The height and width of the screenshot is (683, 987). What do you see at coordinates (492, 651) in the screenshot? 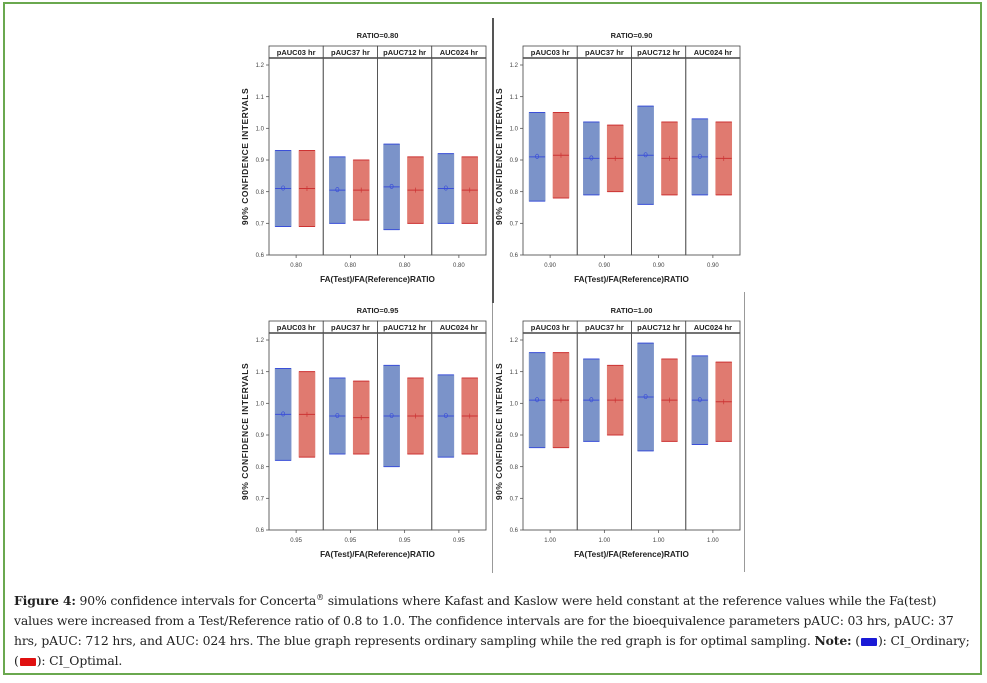
I see `legend-label-ordinary: ): CI_Ordinary; (` at bounding box center [492, 651].